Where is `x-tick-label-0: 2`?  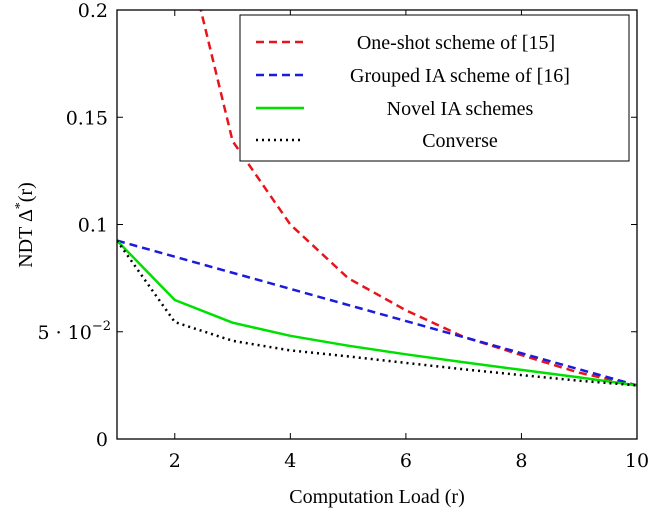 x-tick-label-0: 2 is located at coordinates (175, 461).